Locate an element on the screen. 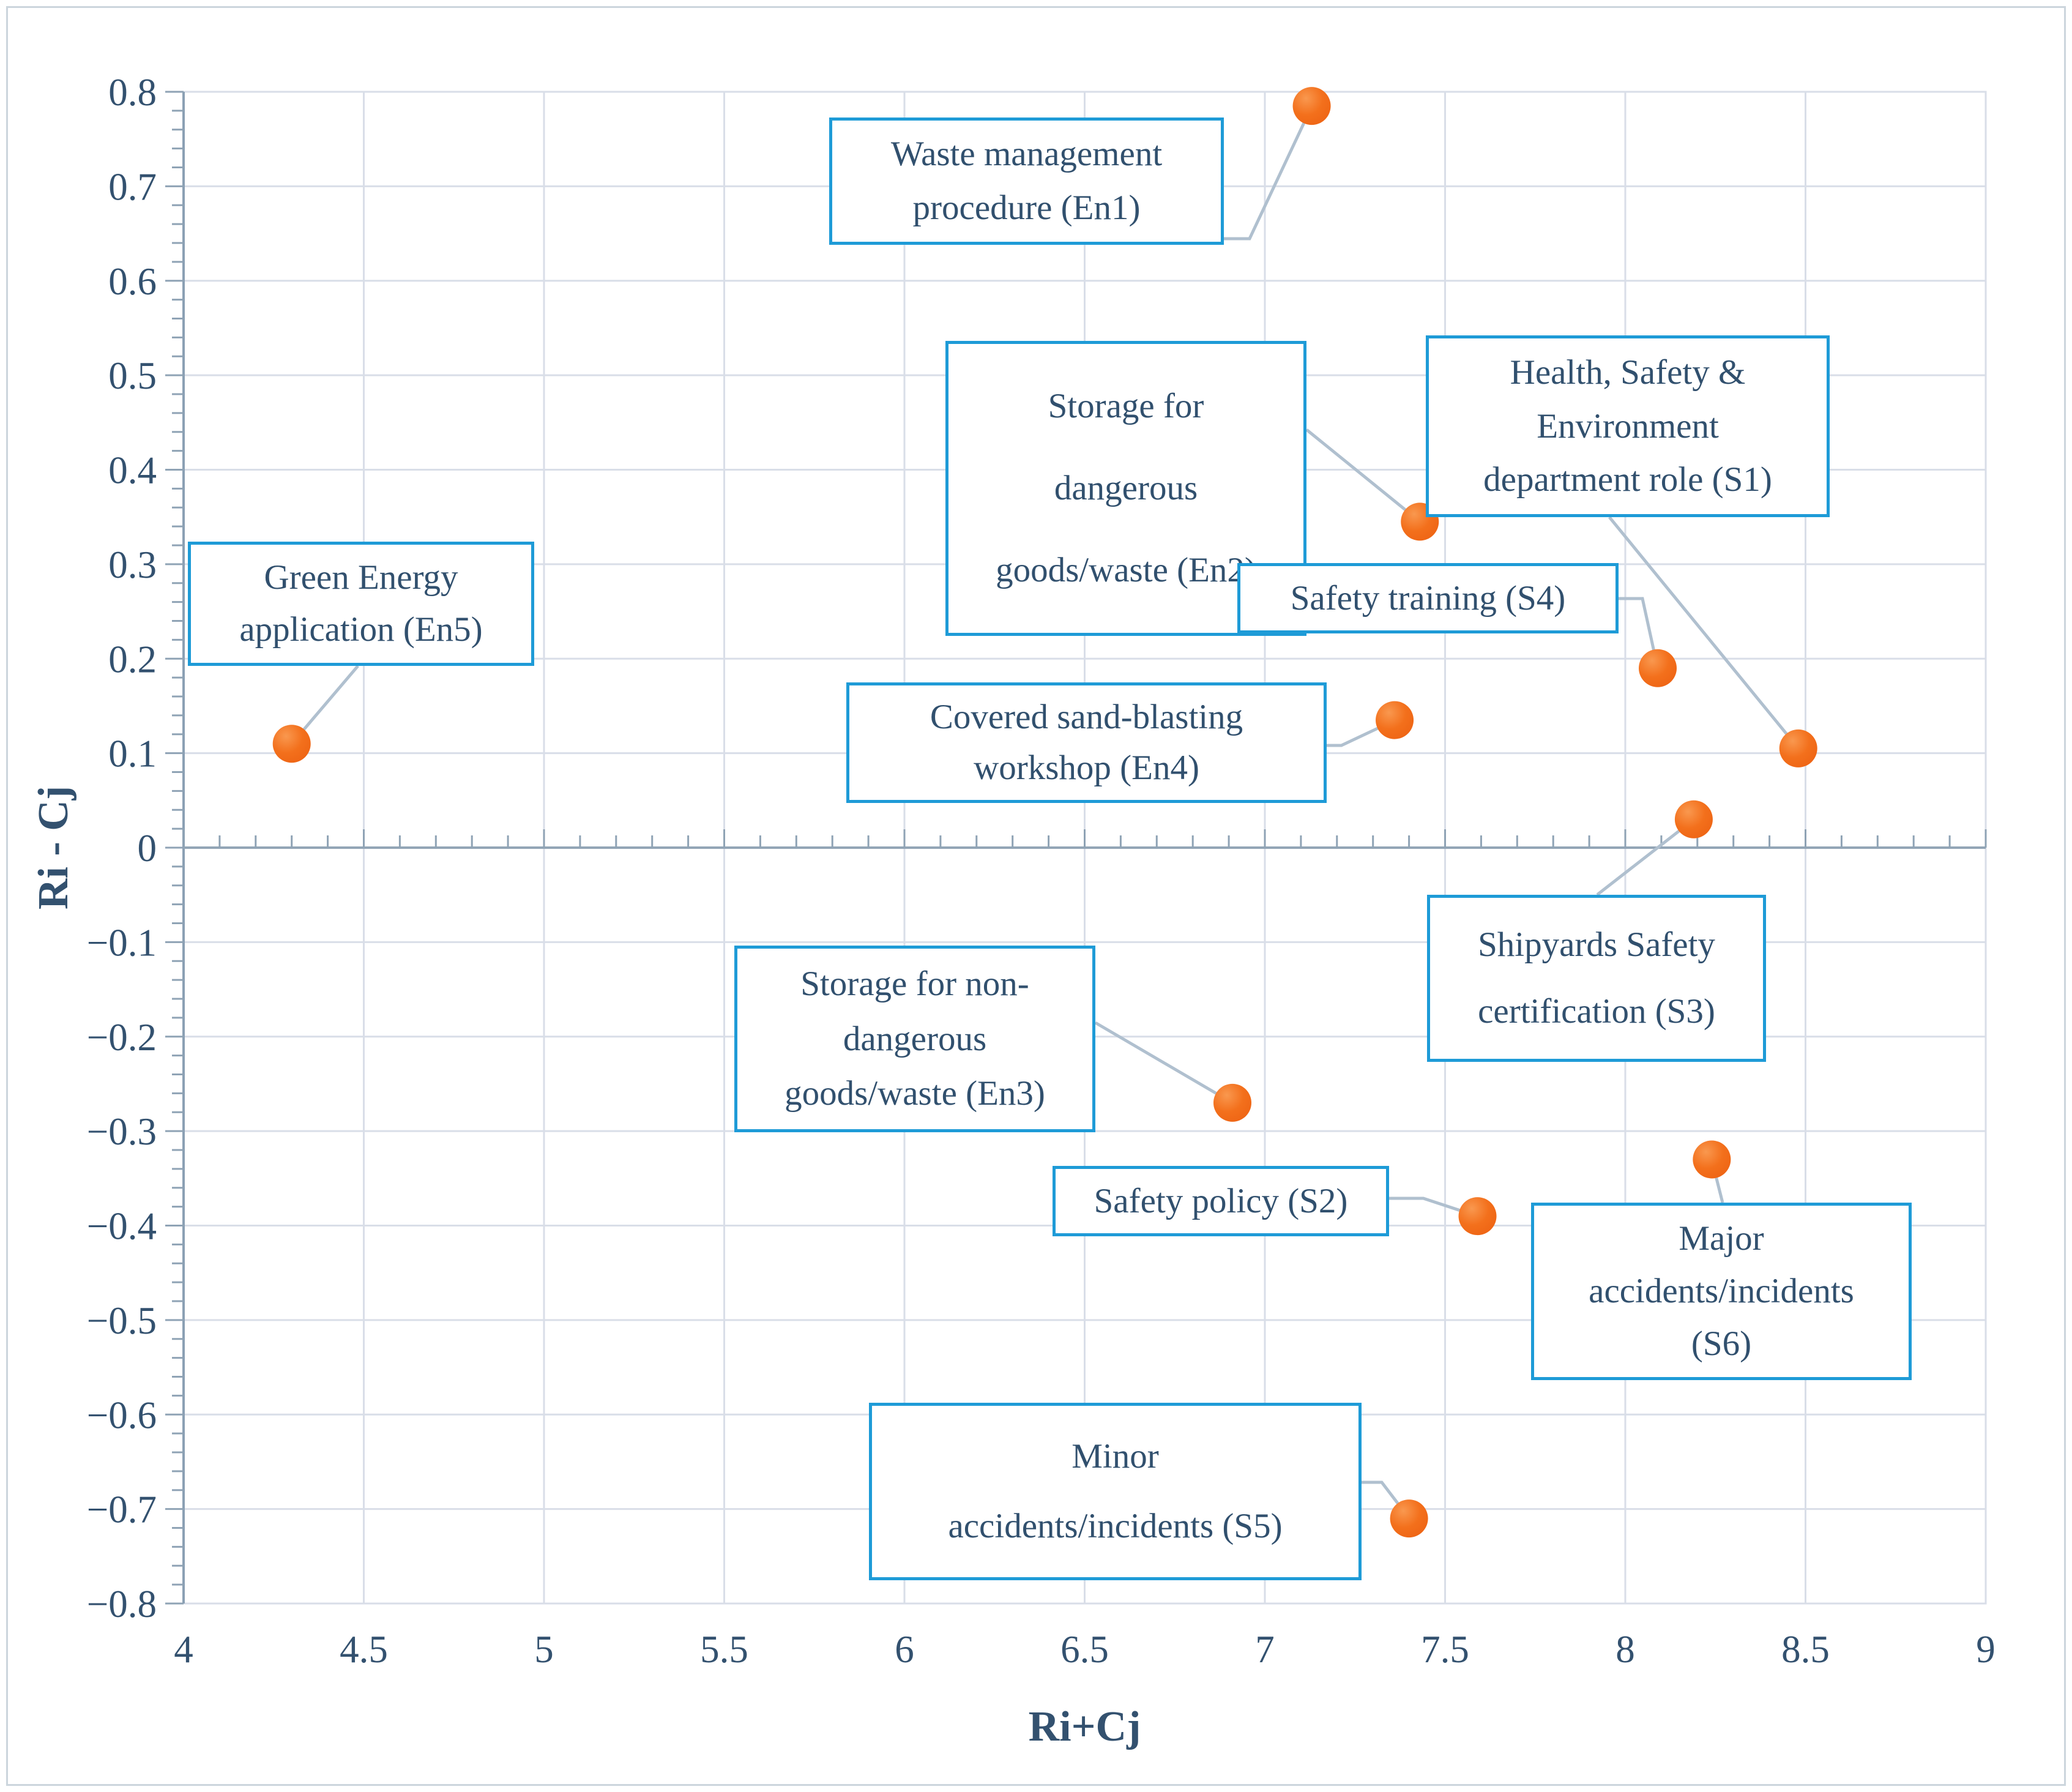 The height and width of the screenshot is (1792, 2072). y-tick-label: 0.1 is located at coordinates (132, 754).